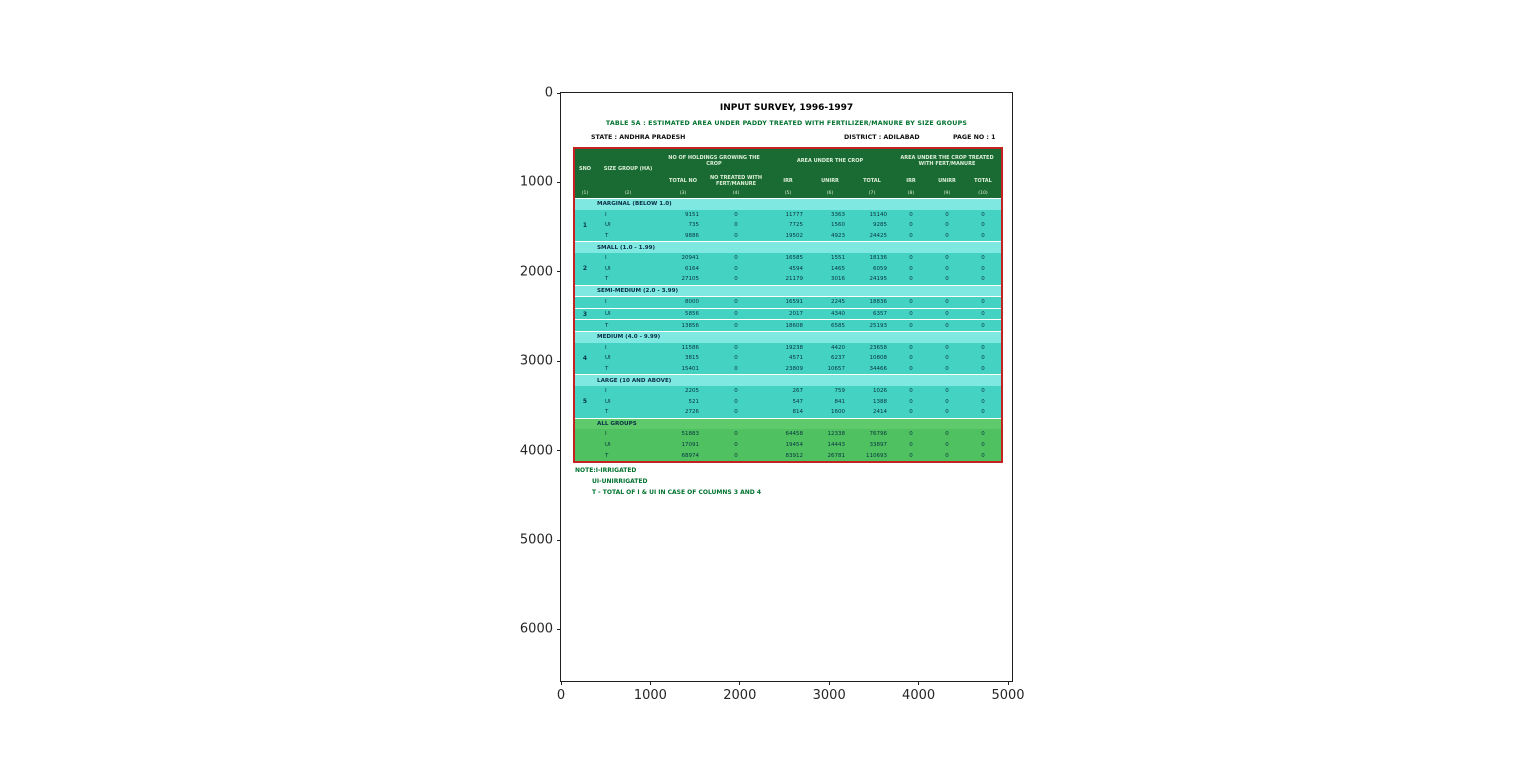  What do you see at coordinates (628, 169) in the screenshot?
I see `header-size-group: SIZE GROUP (HA)` at bounding box center [628, 169].